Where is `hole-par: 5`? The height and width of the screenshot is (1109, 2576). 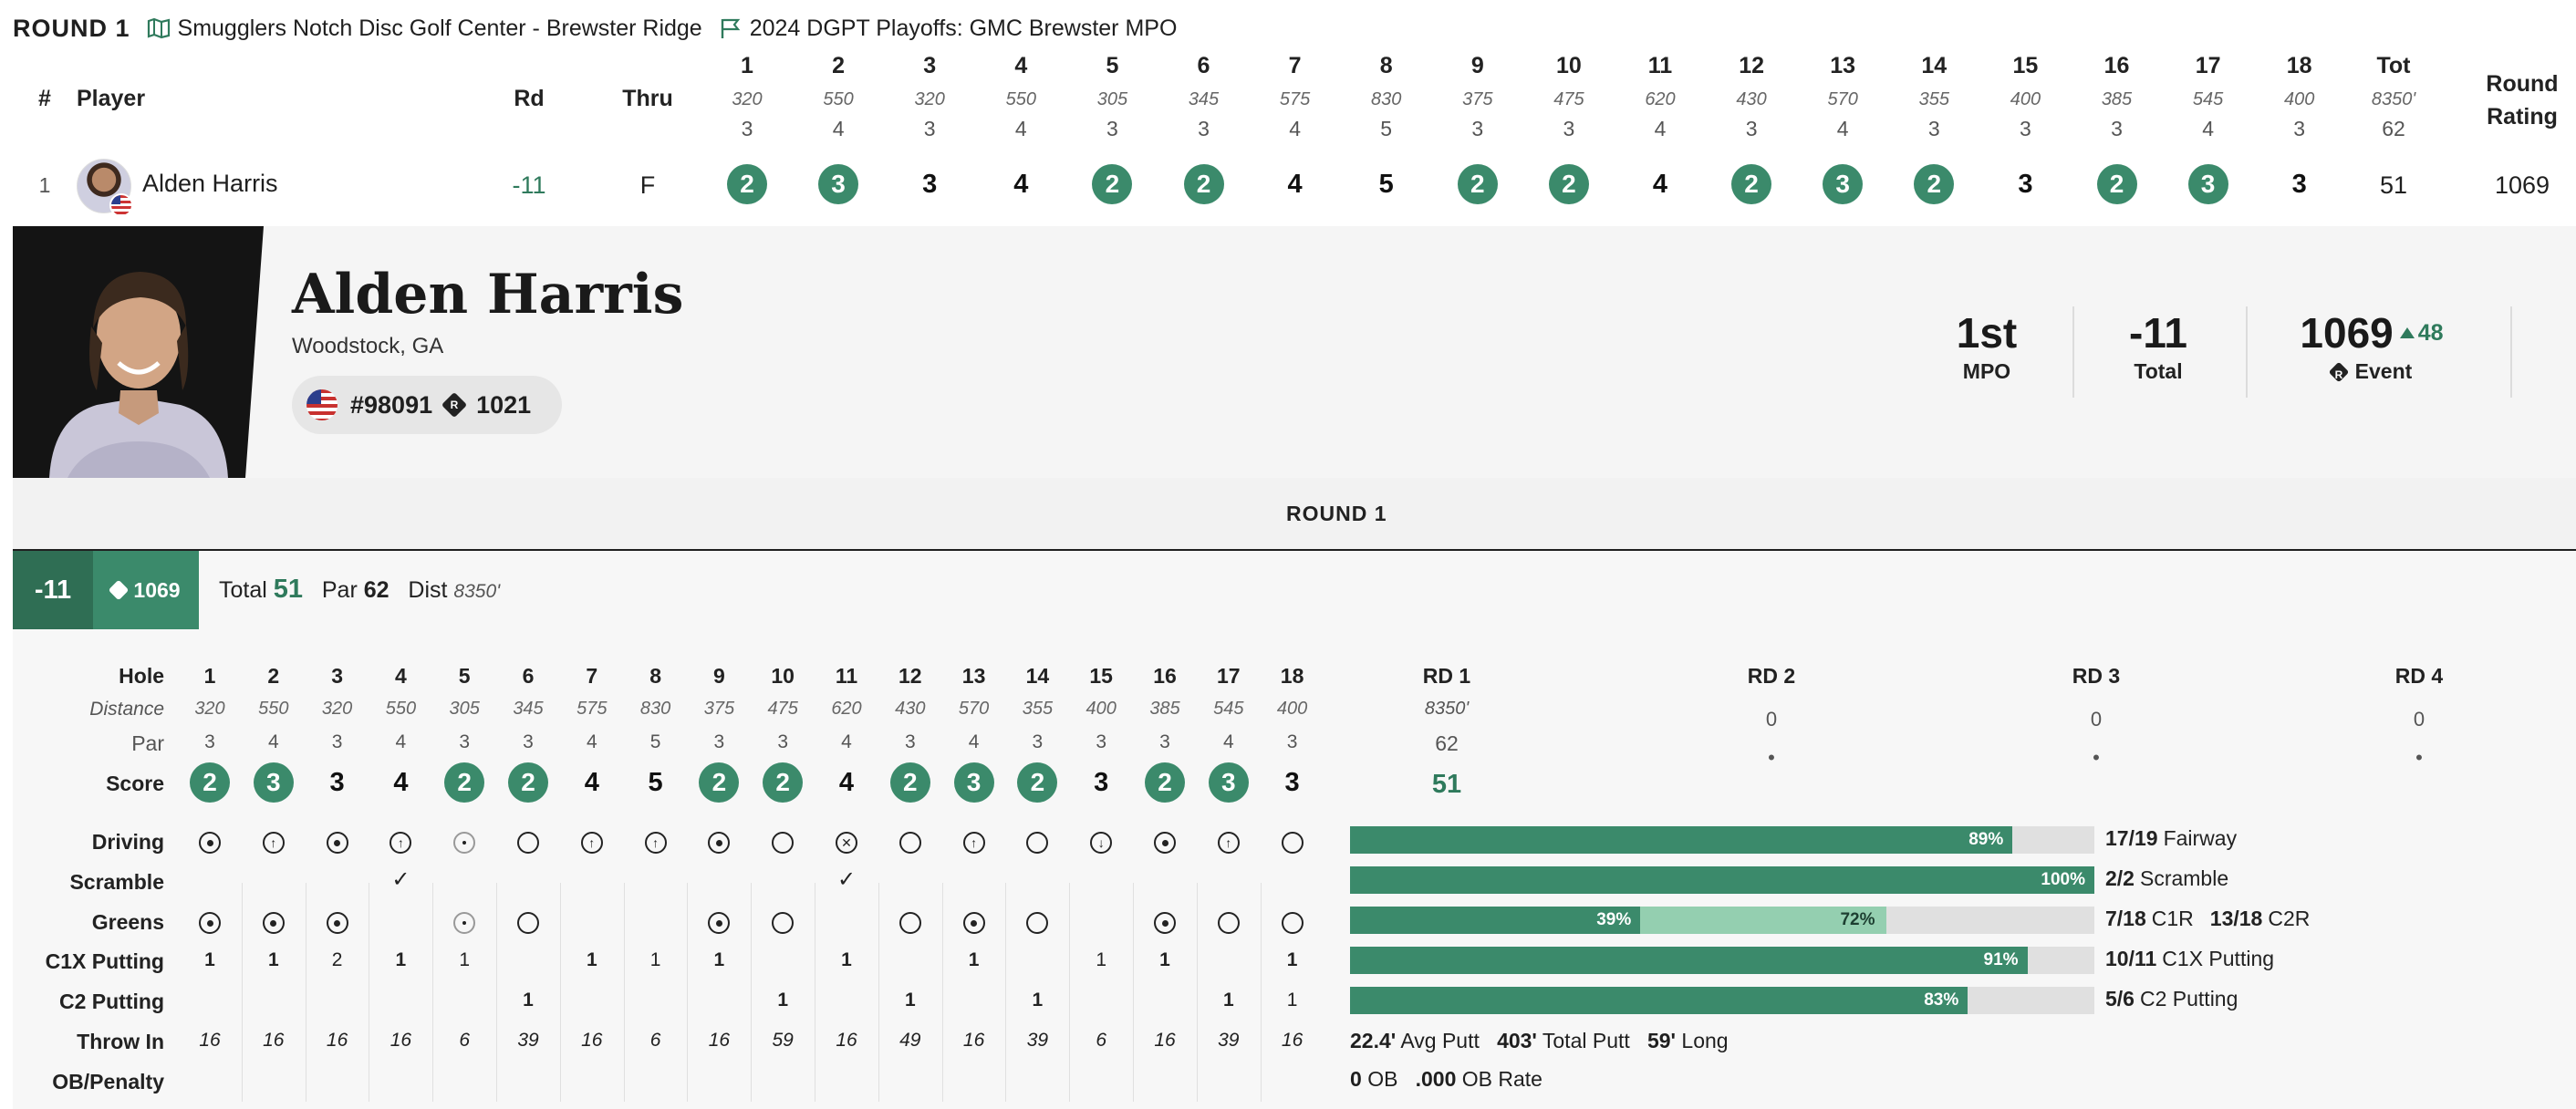 hole-par: 5 is located at coordinates (655, 741).